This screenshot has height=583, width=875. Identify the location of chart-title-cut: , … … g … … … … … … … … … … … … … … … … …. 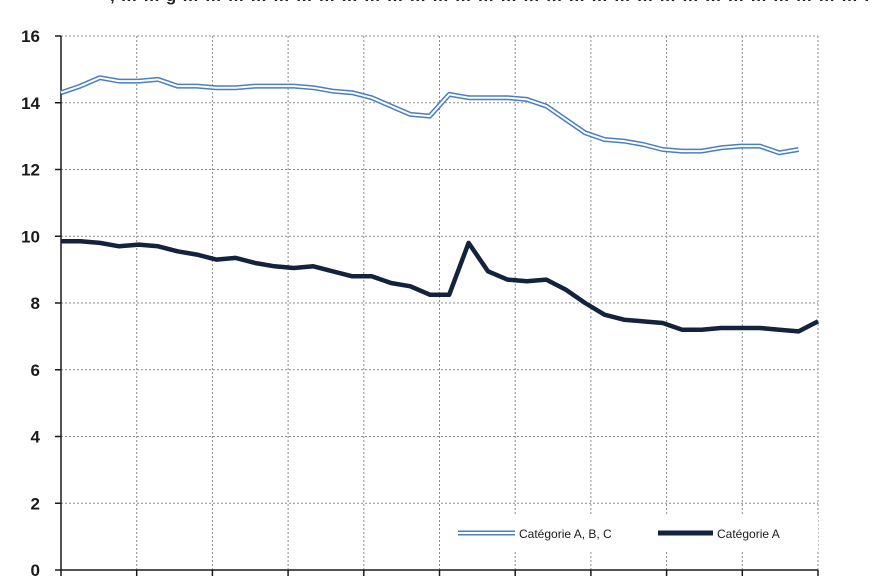
(490, 4).